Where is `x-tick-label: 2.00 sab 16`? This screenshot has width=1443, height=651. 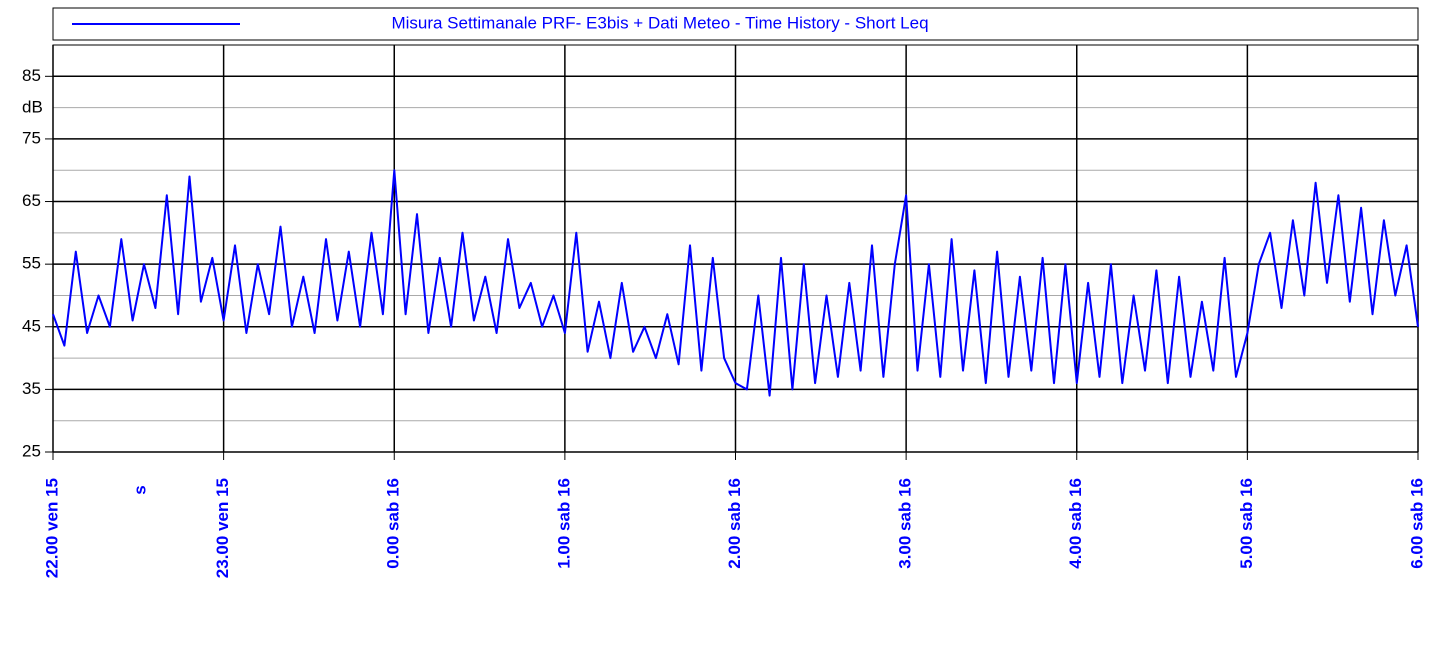 x-tick-label: 2.00 sab 16 is located at coordinates (734, 523).